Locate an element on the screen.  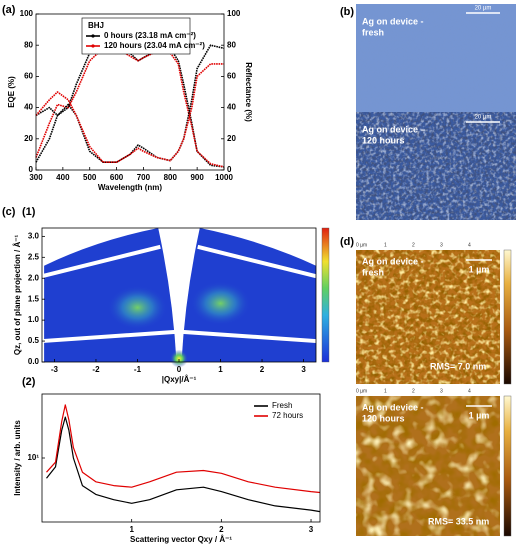
y-tick-label: 100 is located at coordinates (27, 13).